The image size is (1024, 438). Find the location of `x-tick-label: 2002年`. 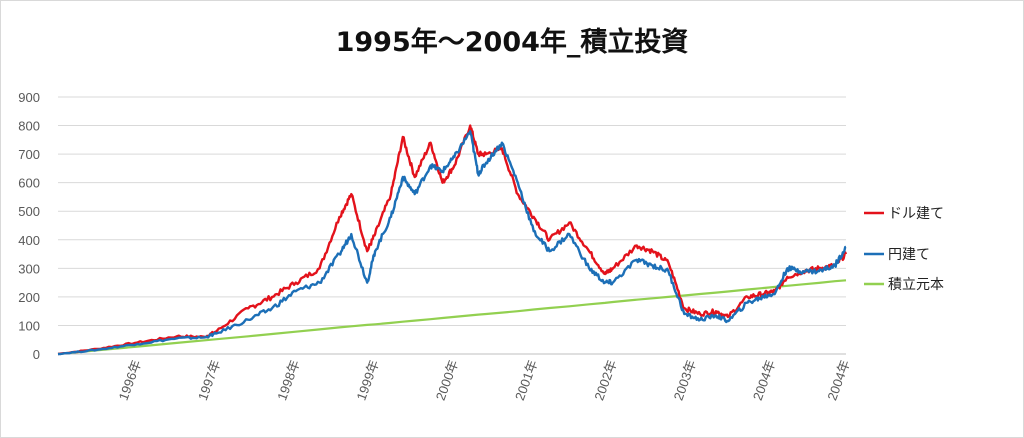

x-tick-label: 2002年 is located at coordinates (605, 380).